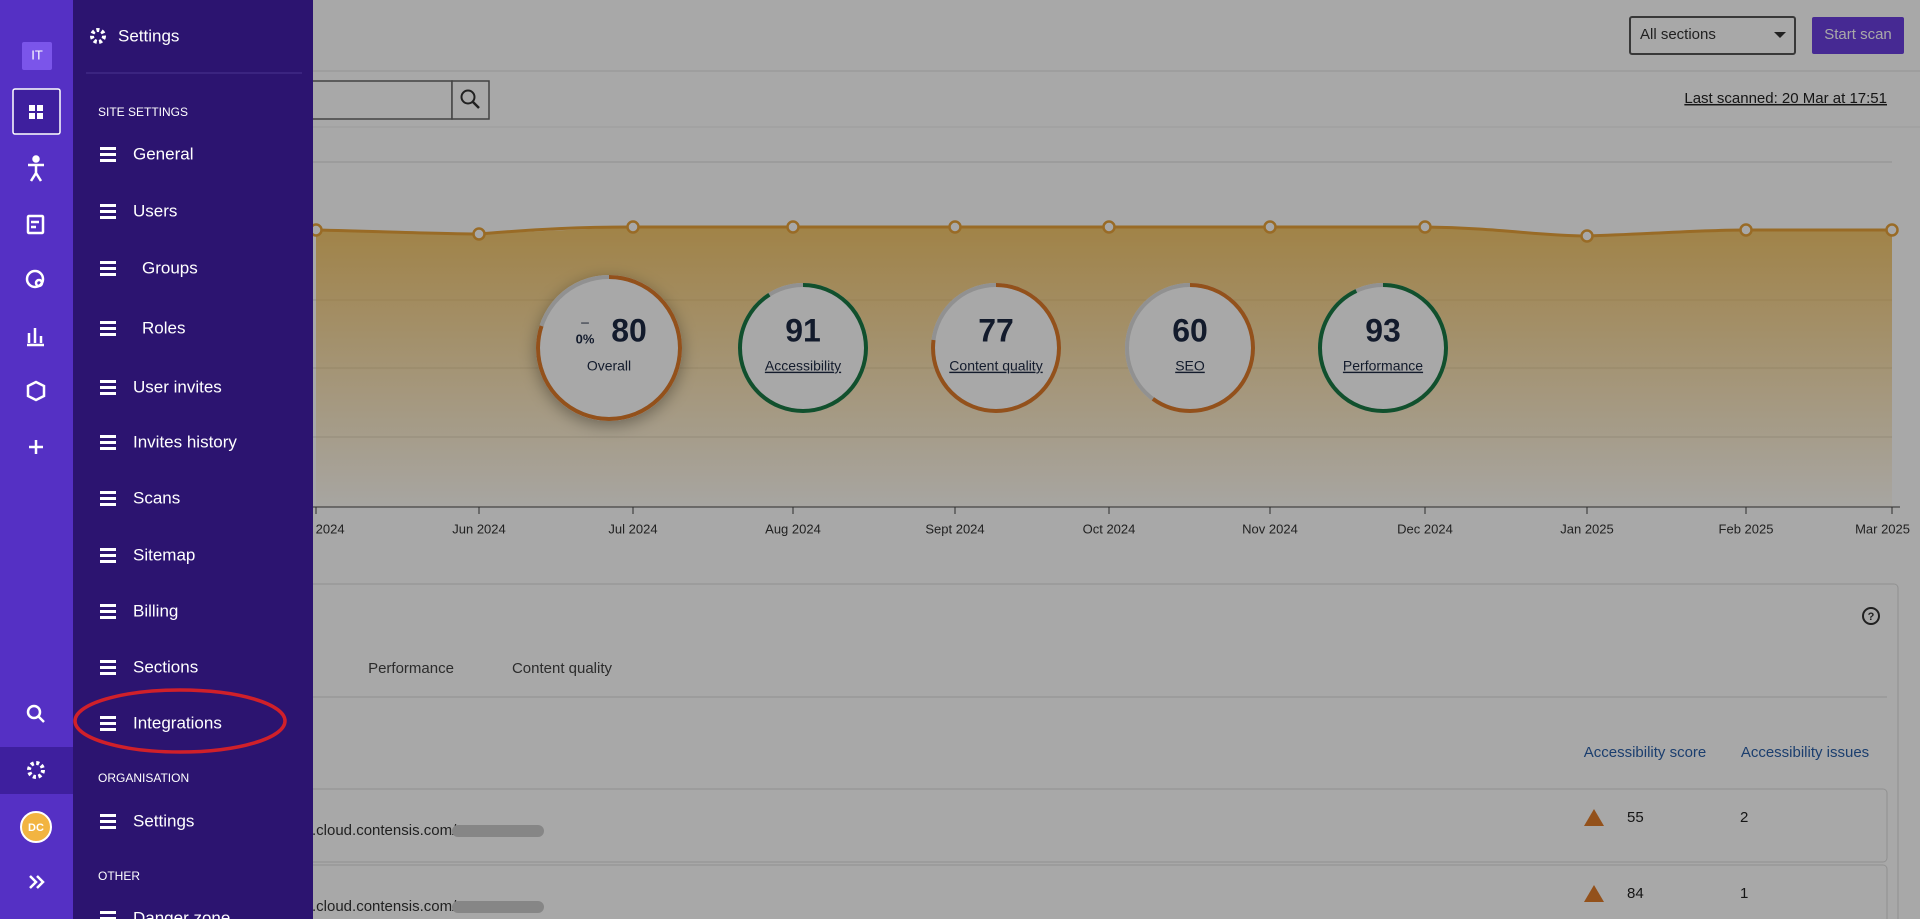 The width and height of the screenshot is (1920, 919). I want to click on x-tick-label: Nov 2024, so click(1270, 528).